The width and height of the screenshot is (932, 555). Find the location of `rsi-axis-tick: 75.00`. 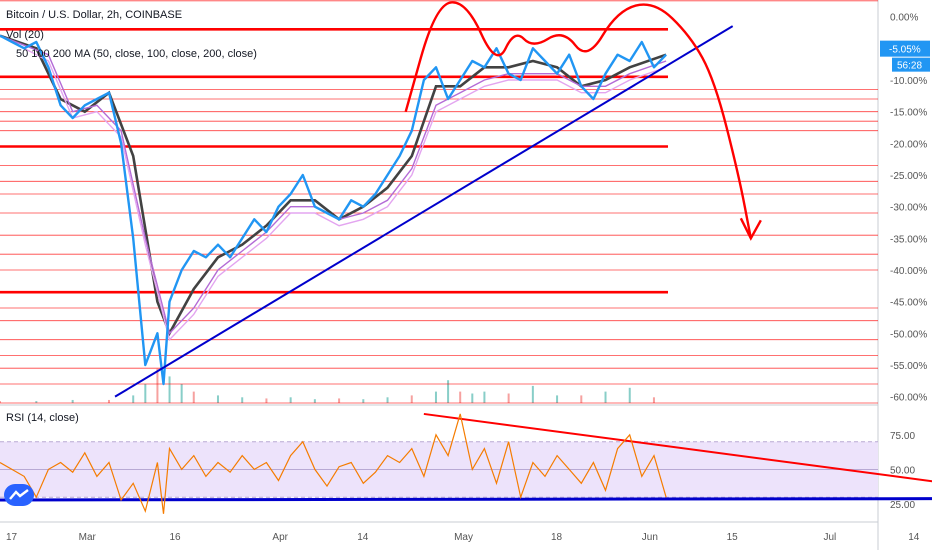

rsi-axis-tick: 75.00 is located at coordinates (902, 436).